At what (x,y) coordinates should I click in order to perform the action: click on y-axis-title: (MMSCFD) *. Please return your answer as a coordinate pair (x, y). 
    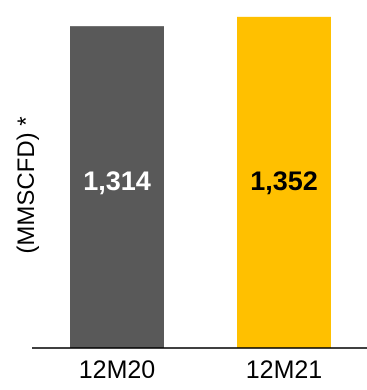
    Looking at the image, I should click on (26, 184).